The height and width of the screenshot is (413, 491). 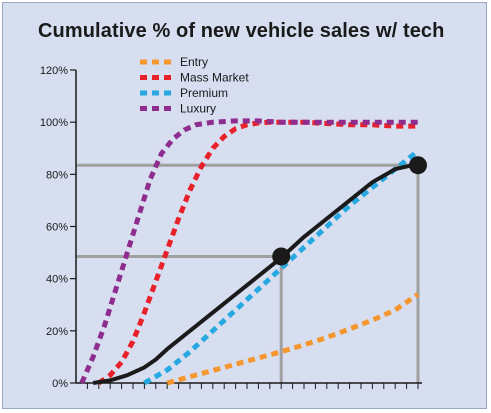 I want to click on y-tick-label: 80%, so click(x=57, y=175).